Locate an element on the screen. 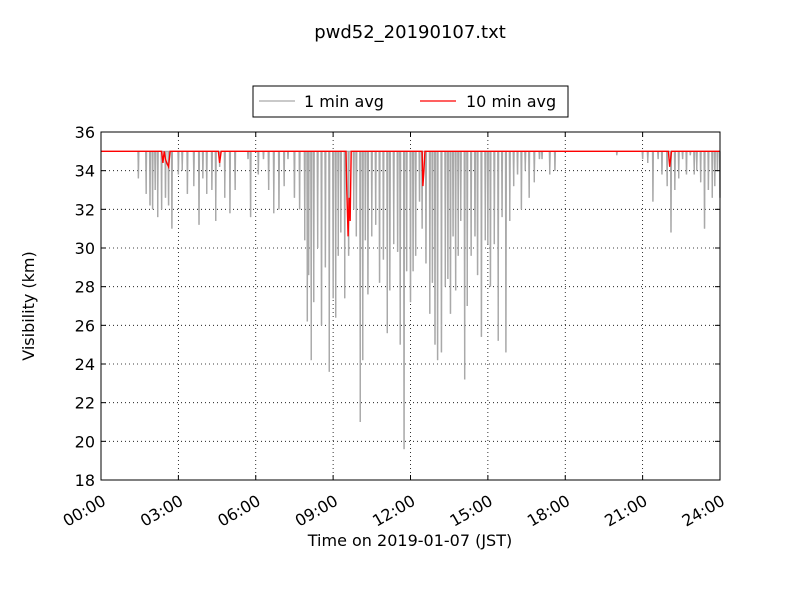 The image size is (800, 600). y-tick-labels: 18 20 22 24 26 28 30 32 34 36 is located at coordinates (85, 306).